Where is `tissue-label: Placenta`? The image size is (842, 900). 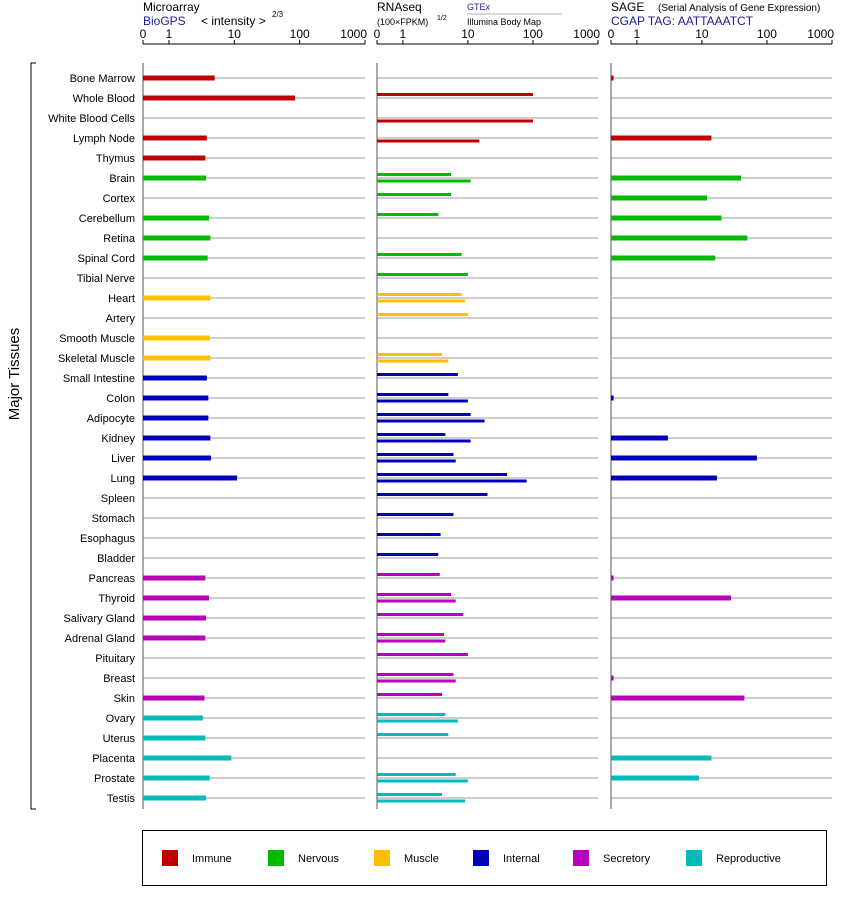
tissue-label: Placenta is located at coordinates (114, 759).